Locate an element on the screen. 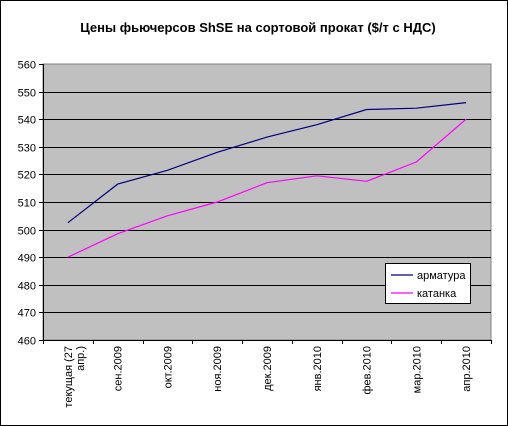 This screenshot has width=508, height=426. x-tick-label: сен.2009 is located at coordinates (119, 368).